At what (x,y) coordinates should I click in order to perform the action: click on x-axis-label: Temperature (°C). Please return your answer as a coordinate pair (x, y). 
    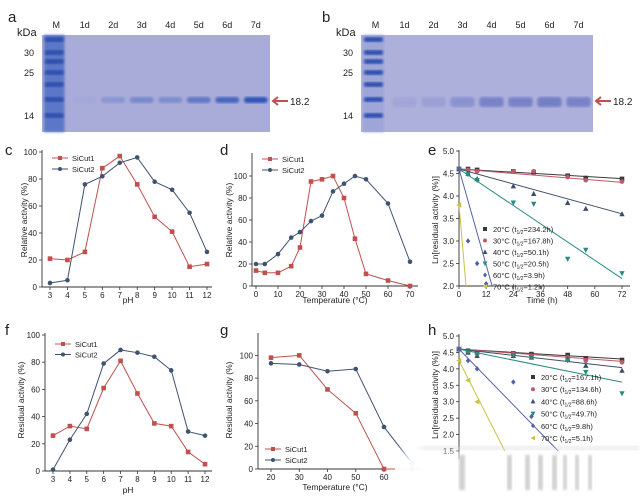
    Looking at the image, I should click on (334, 487).